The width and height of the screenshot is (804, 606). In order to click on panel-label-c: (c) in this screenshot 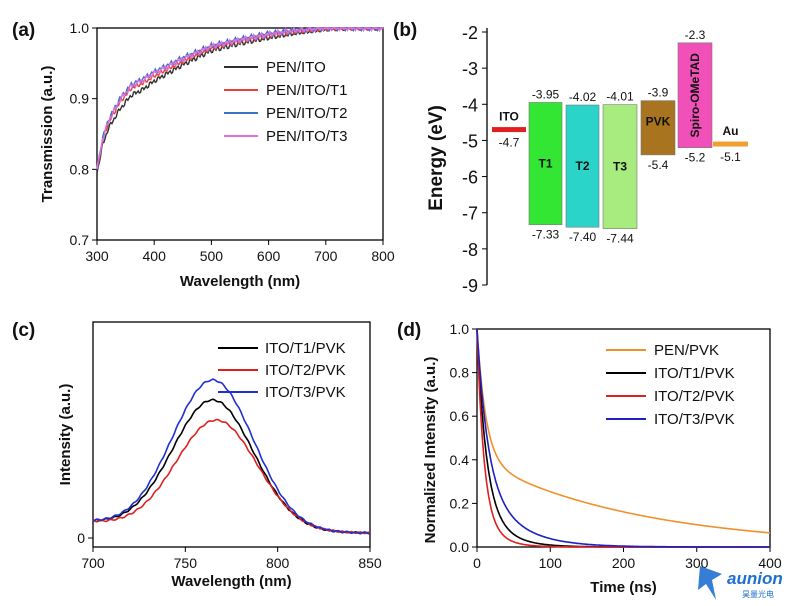, I will do `click(23, 330)`.